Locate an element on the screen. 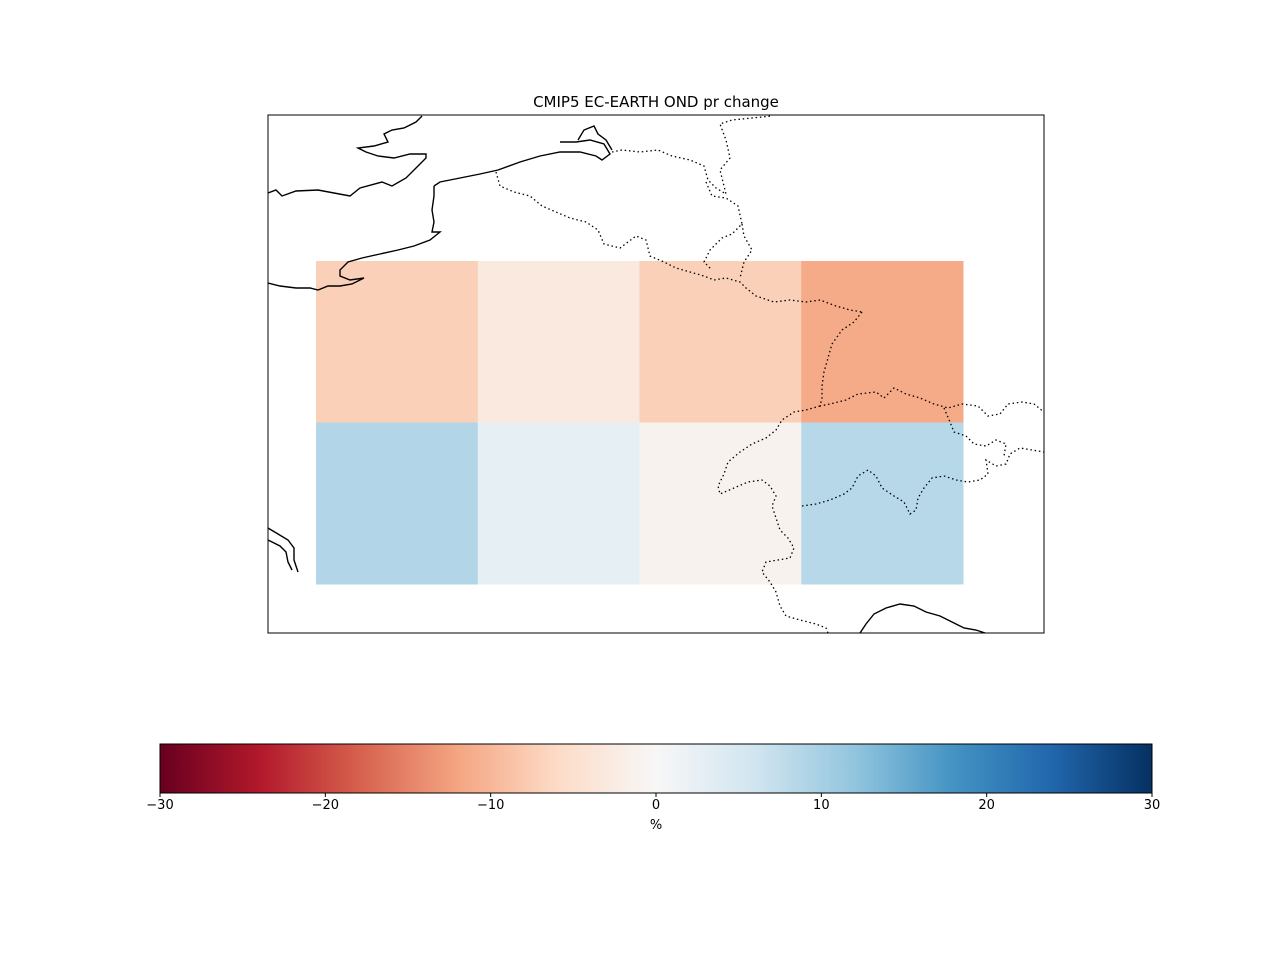 Image resolution: width=1280 pixels, height=960 pixels. colorbar-tick-label: 20 is located at coordinates (986, 805).